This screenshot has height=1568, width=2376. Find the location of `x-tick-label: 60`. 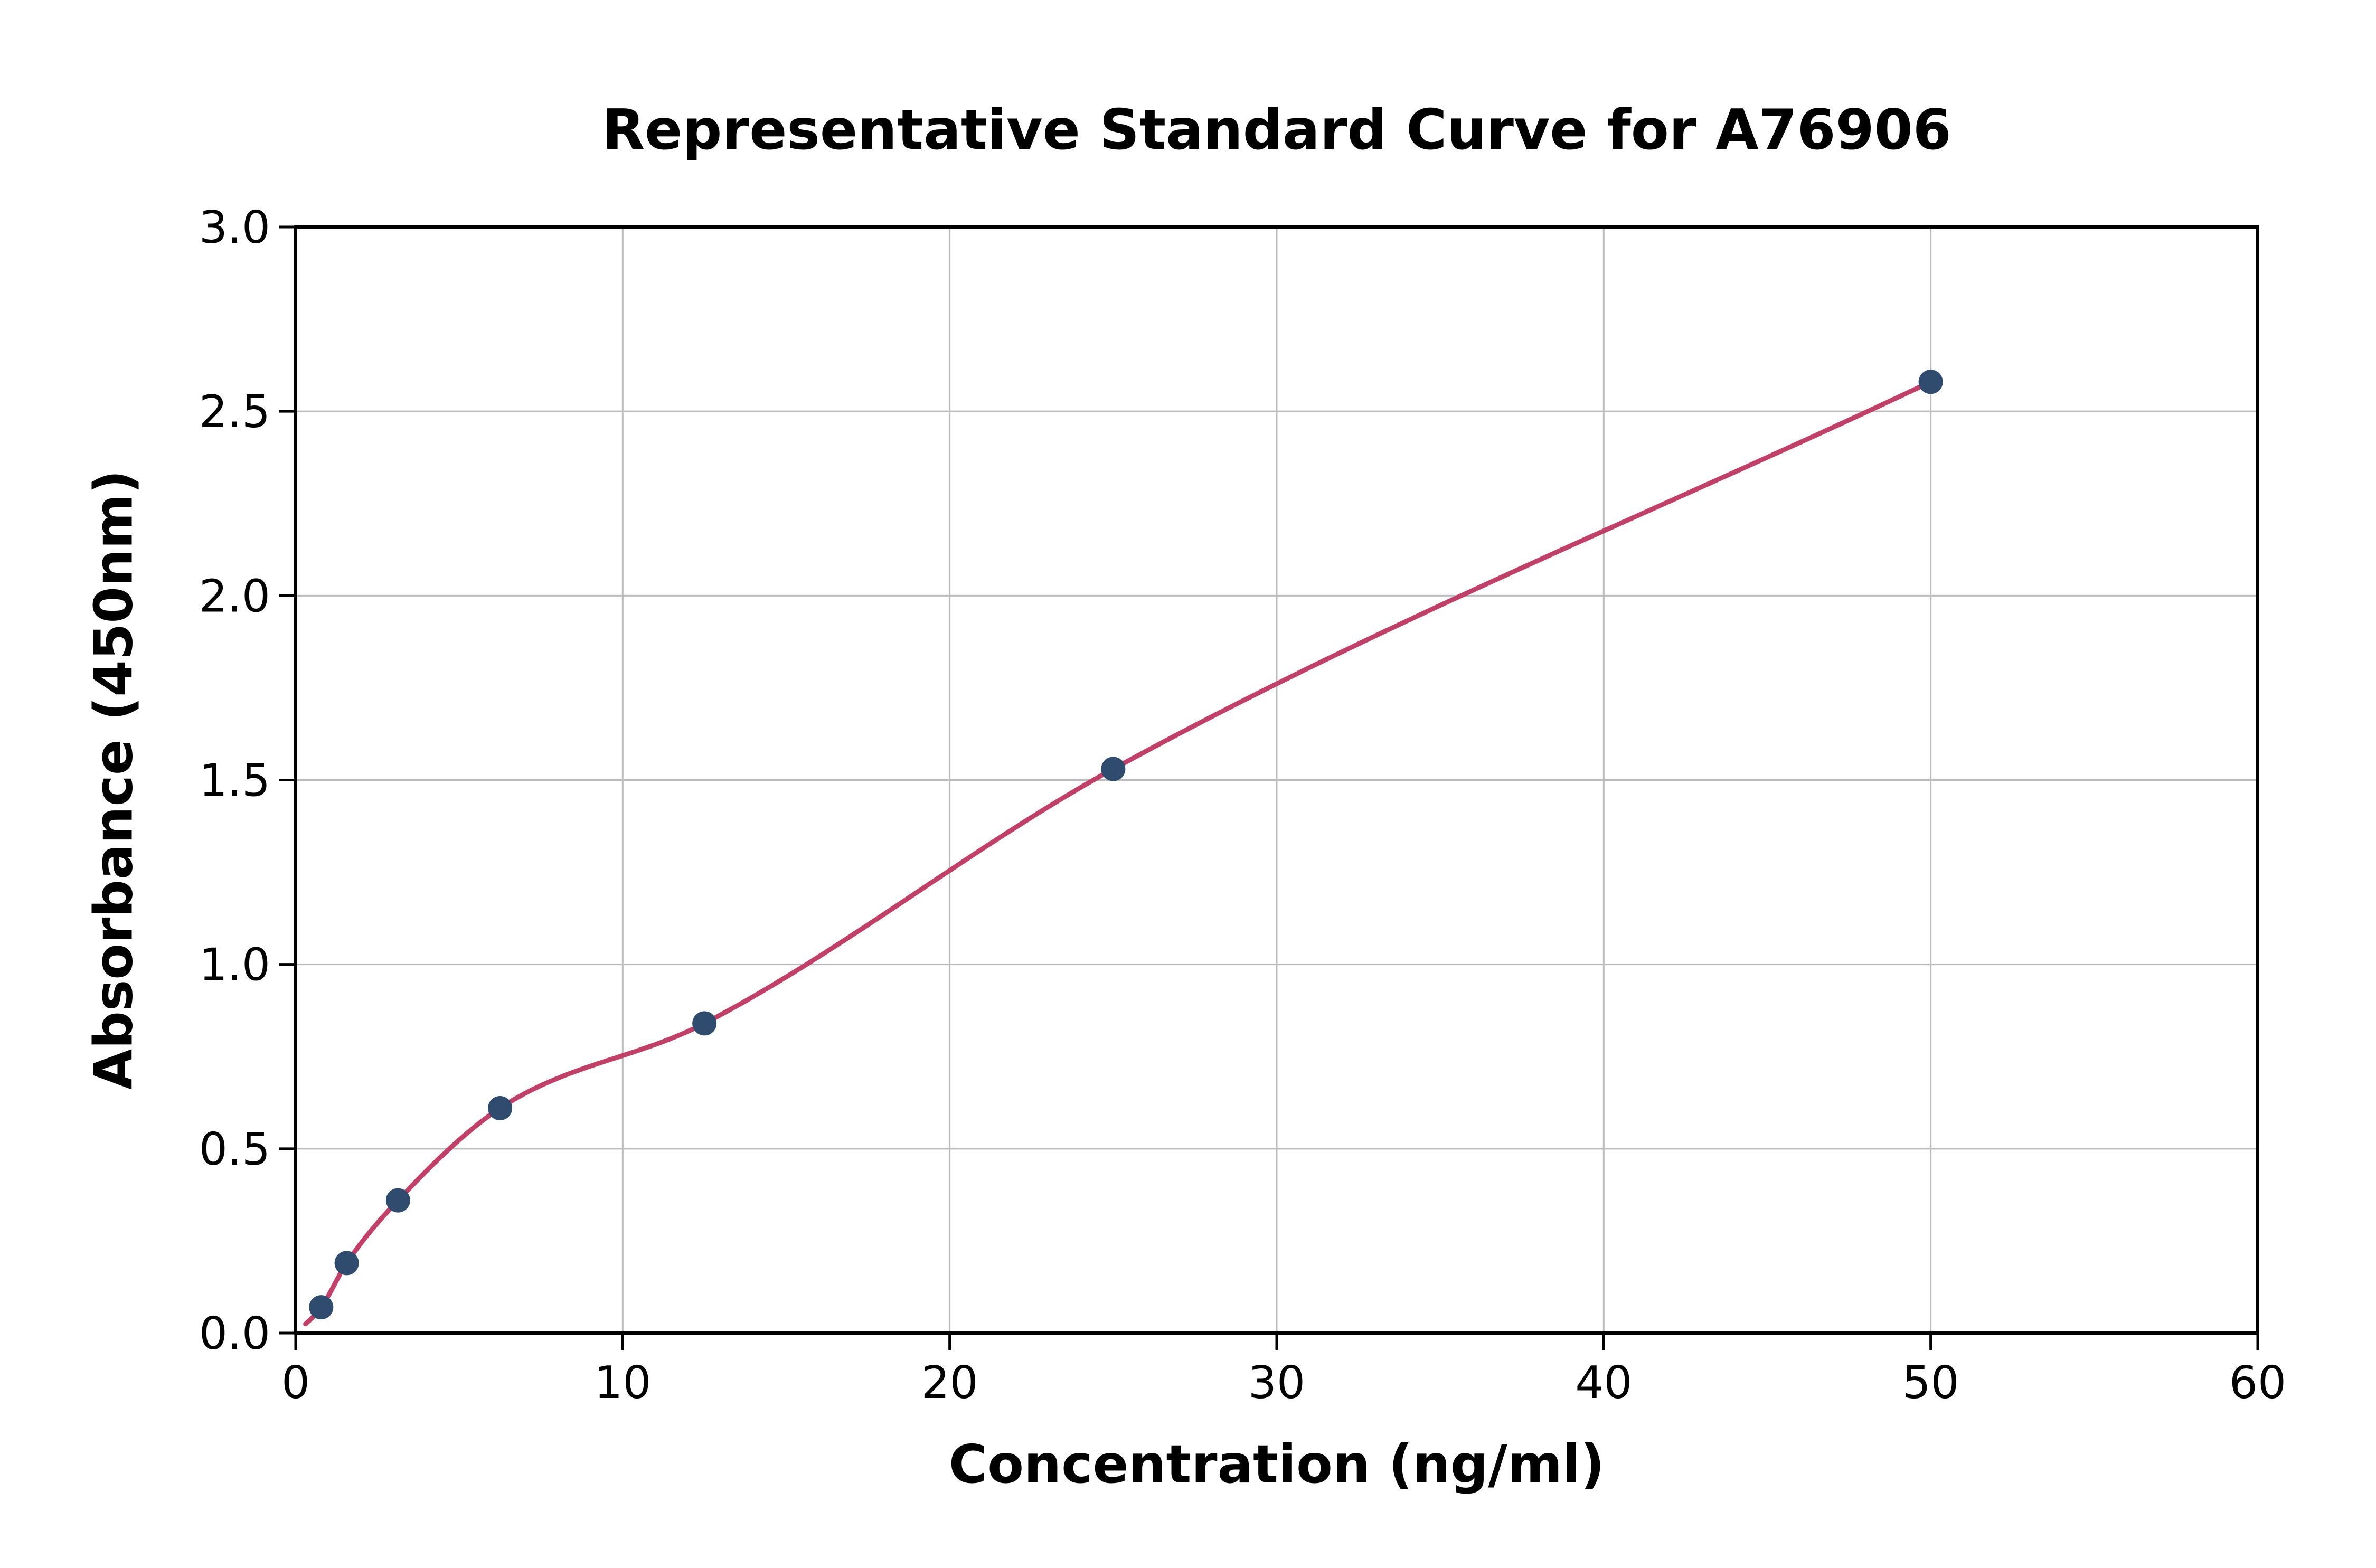

x-tick-label: 60 is located at coordinates (2257, 1383).